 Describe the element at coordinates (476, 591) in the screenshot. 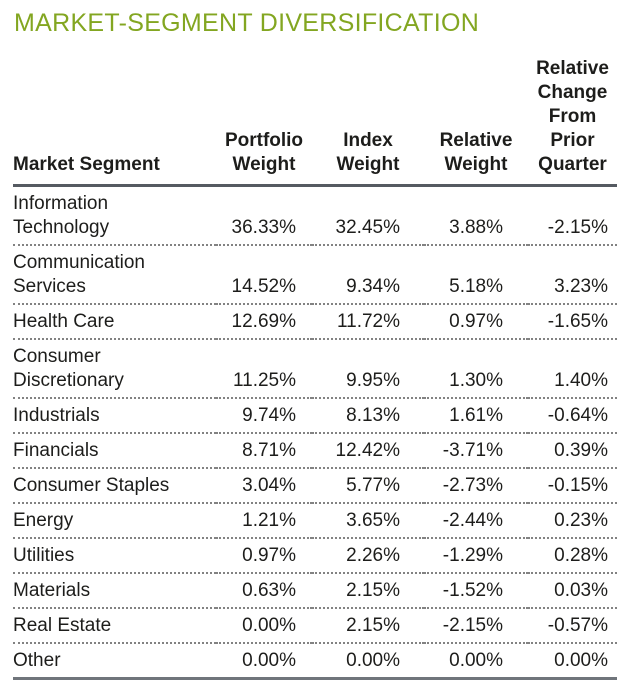

I see `relative-weight-value: -1.52%` at that location.